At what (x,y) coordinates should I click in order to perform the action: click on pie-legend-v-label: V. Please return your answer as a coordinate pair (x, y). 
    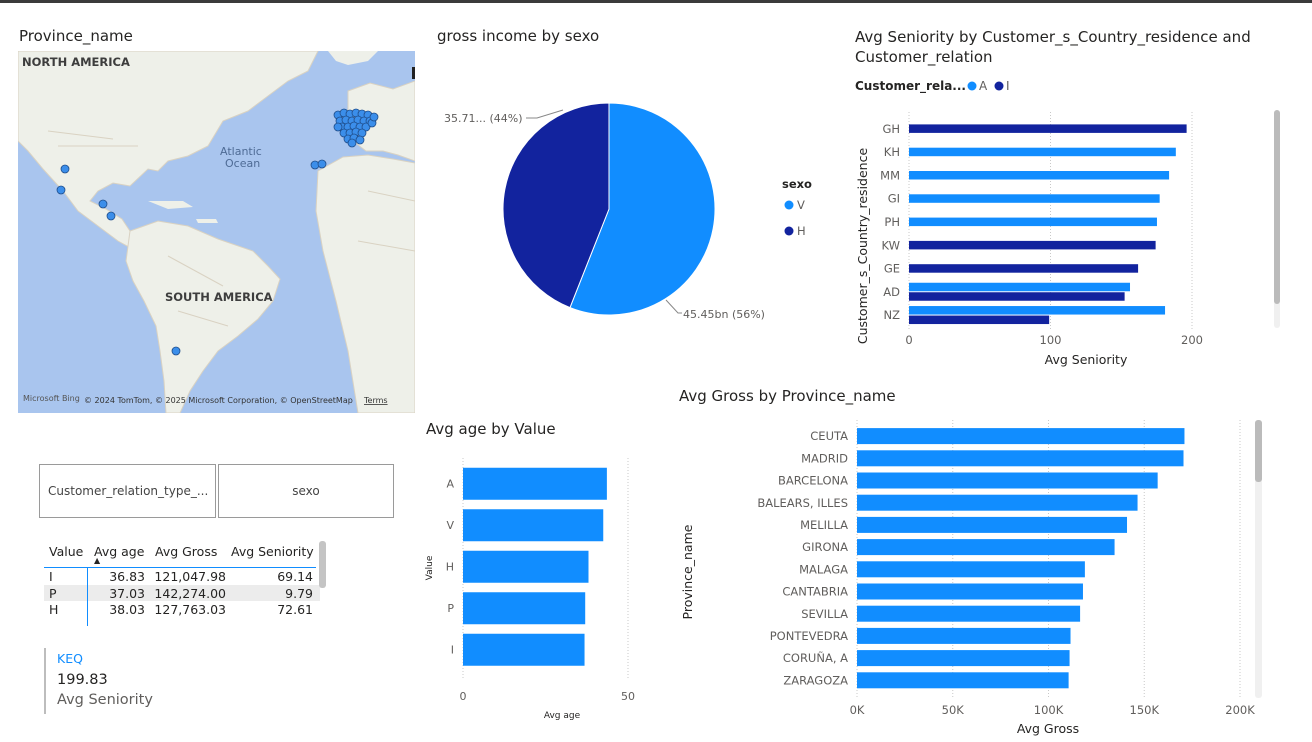
    Looking at the image, I should click on (801, 205).